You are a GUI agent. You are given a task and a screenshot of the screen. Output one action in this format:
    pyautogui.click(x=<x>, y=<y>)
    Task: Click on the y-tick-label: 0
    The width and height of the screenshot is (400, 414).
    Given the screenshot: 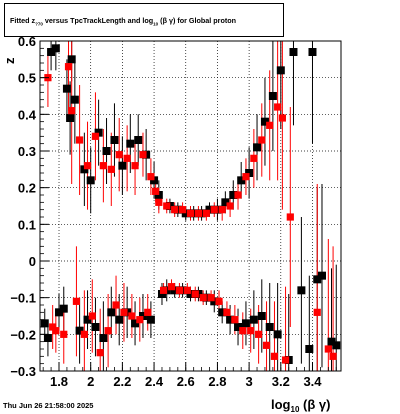 What is the action you would take?
    pyautogui.click(x=32, y=261)
    